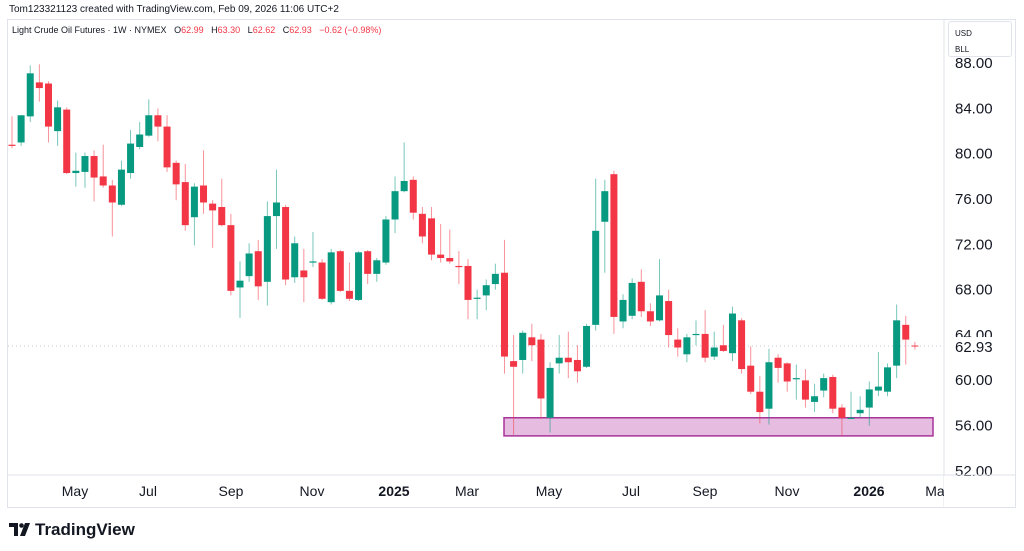 This screenshot has width=1024, height=551. What do you see at coordinates (89, 30) in the screenshot?
I see `symbol-name: Light Crude Oil Futures · 1W · NYMEX` at bounding box center [89, 30].